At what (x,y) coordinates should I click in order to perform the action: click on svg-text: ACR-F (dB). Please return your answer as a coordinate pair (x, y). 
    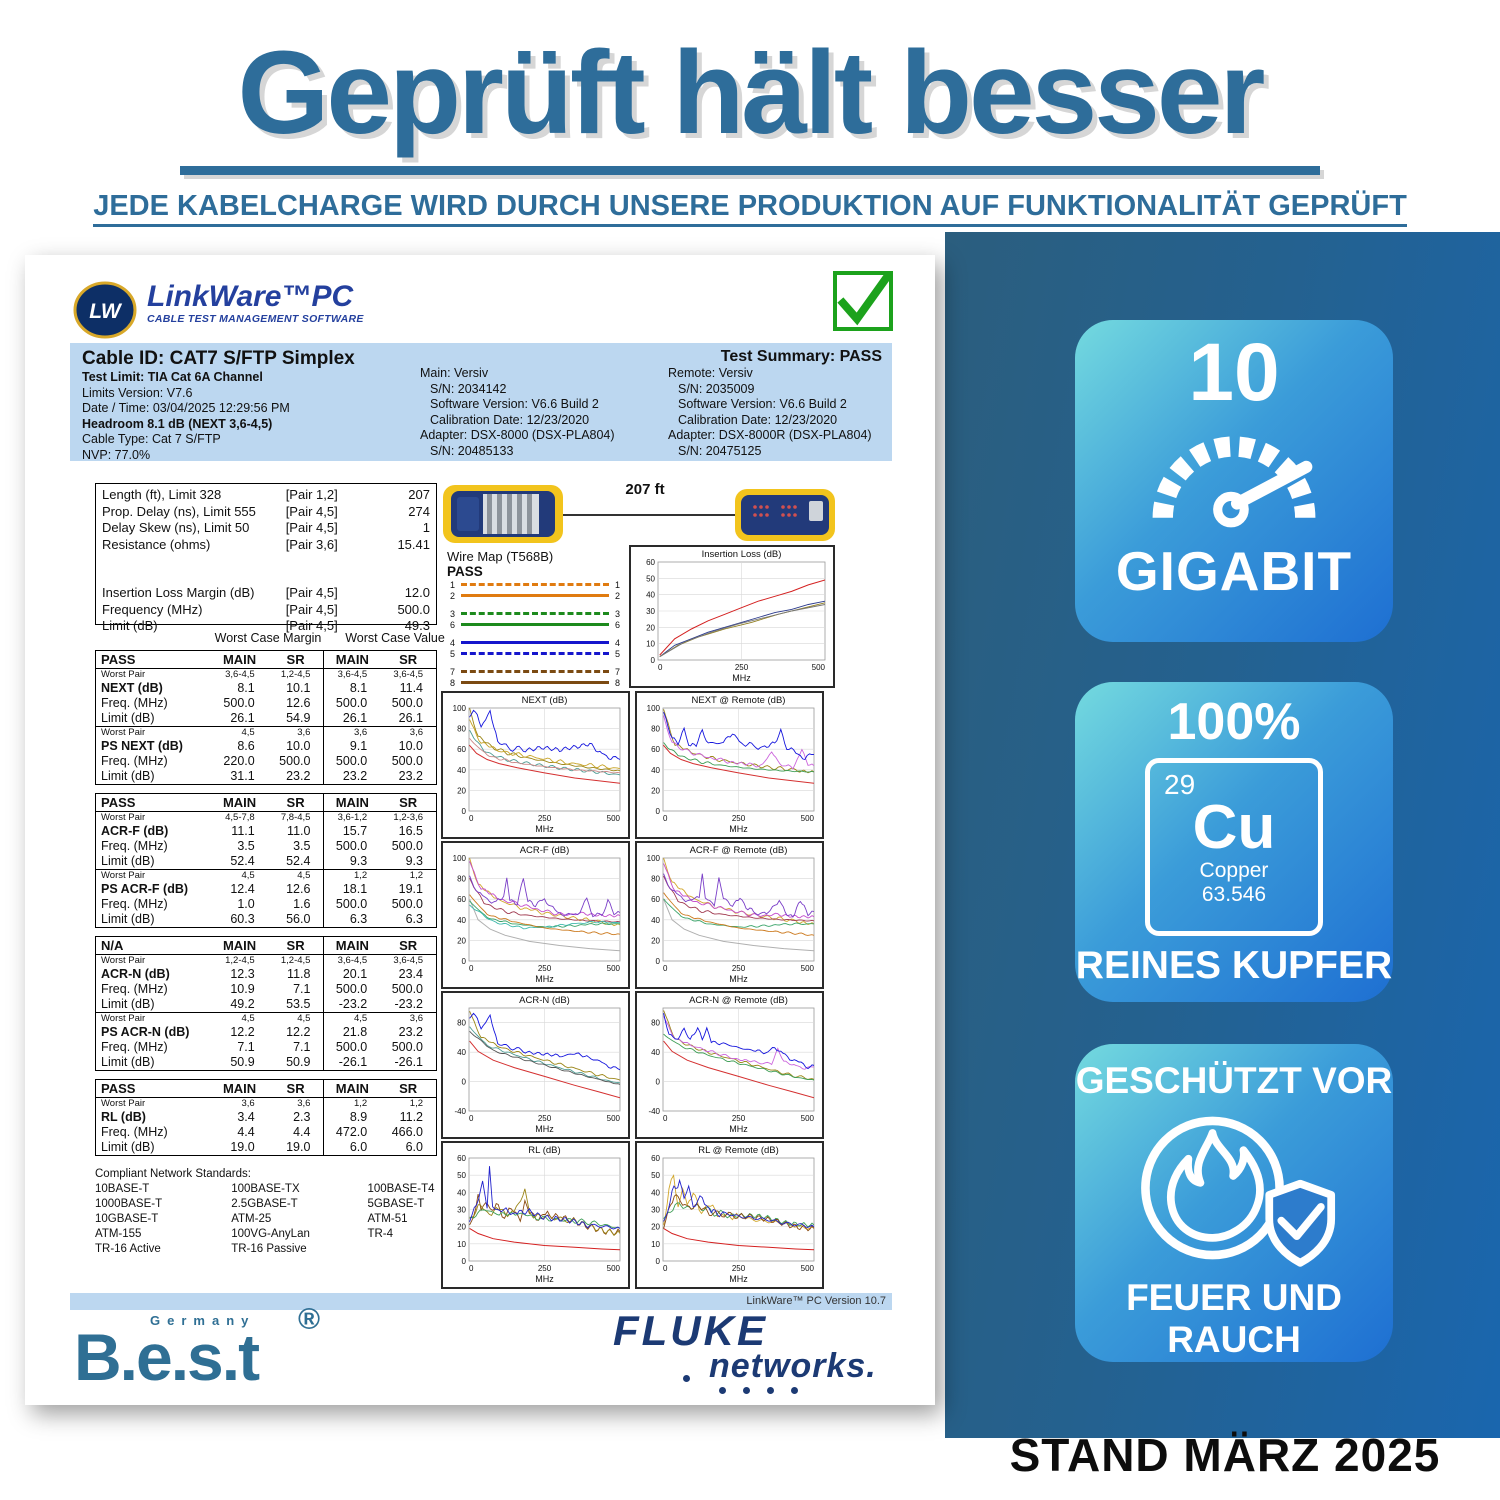
    Looking at the image, I should click on (545, 850).